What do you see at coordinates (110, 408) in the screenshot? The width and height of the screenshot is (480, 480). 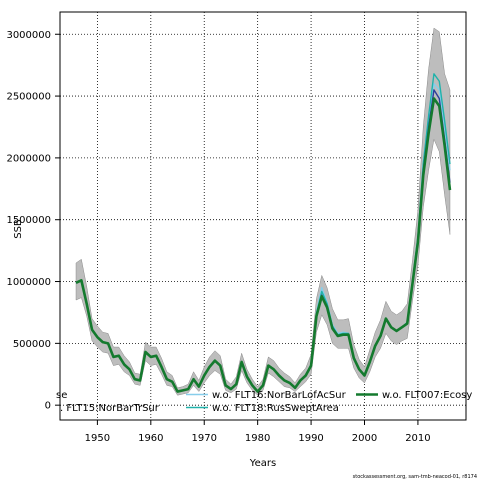 I see `legend-label: . FLT15:NorBarTrSur` at bounding box center [110, 408].